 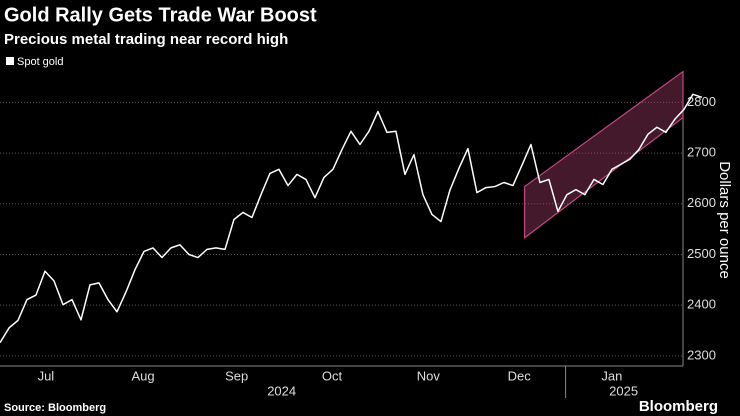 I want to click on y-tick-label: 2500, so click(x=701, y=253).